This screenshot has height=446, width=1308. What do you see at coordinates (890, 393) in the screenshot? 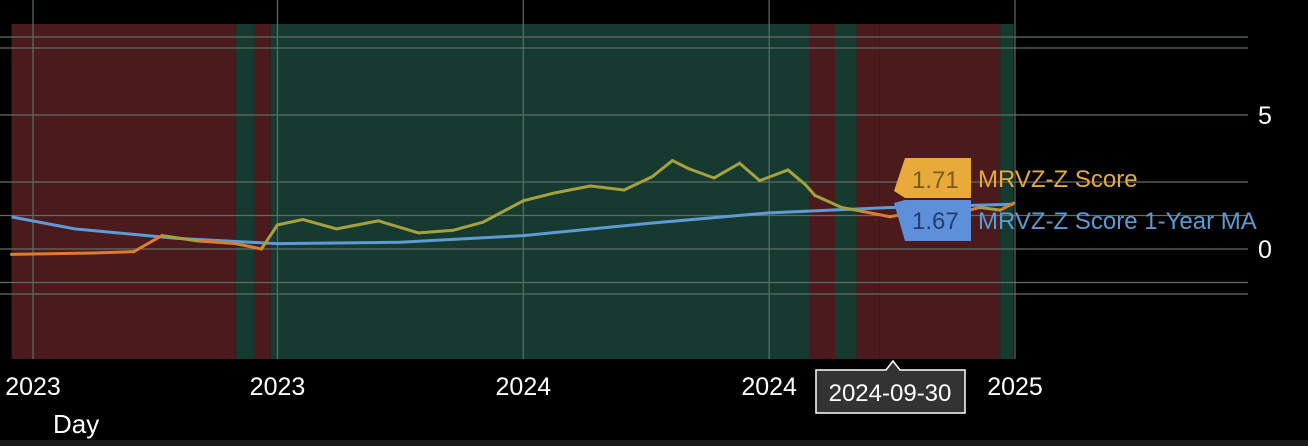
I see `crosshair-date-label: 2024-09-30` at bounding box center [890, 393].